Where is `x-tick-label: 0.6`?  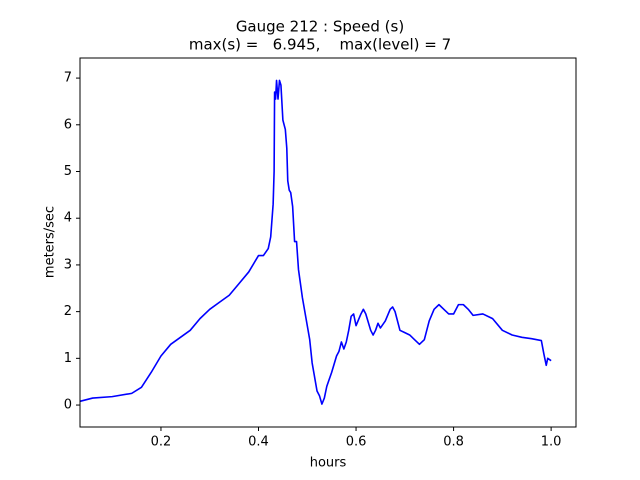 x-tick-label: 0.6 is located at coordinates (356, 442).